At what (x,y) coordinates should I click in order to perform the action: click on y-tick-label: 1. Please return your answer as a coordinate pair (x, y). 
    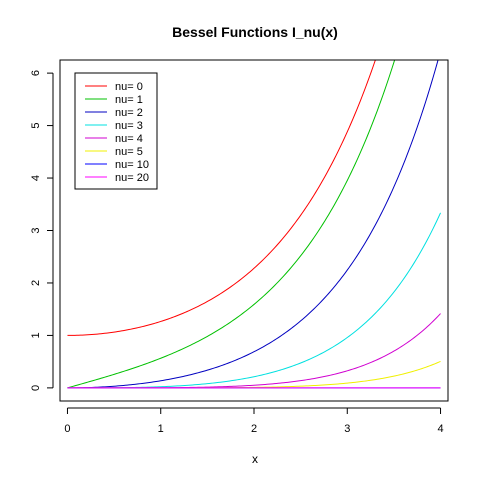
    Looking at the image, I should click on (36, 335).